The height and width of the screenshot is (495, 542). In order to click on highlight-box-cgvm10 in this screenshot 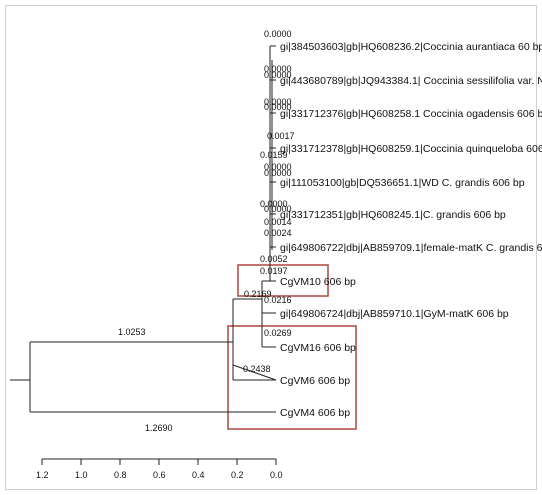, I will do `click(283, 280)`.